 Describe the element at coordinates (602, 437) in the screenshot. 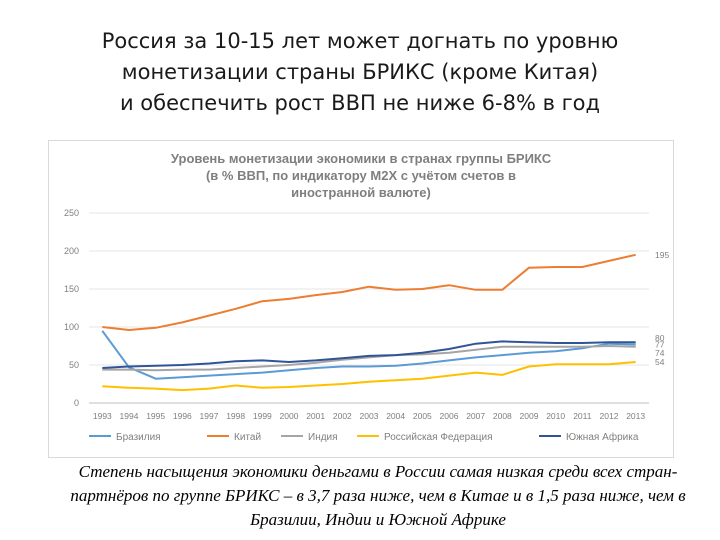

I see `legend-label: Южная Африка` at that location.